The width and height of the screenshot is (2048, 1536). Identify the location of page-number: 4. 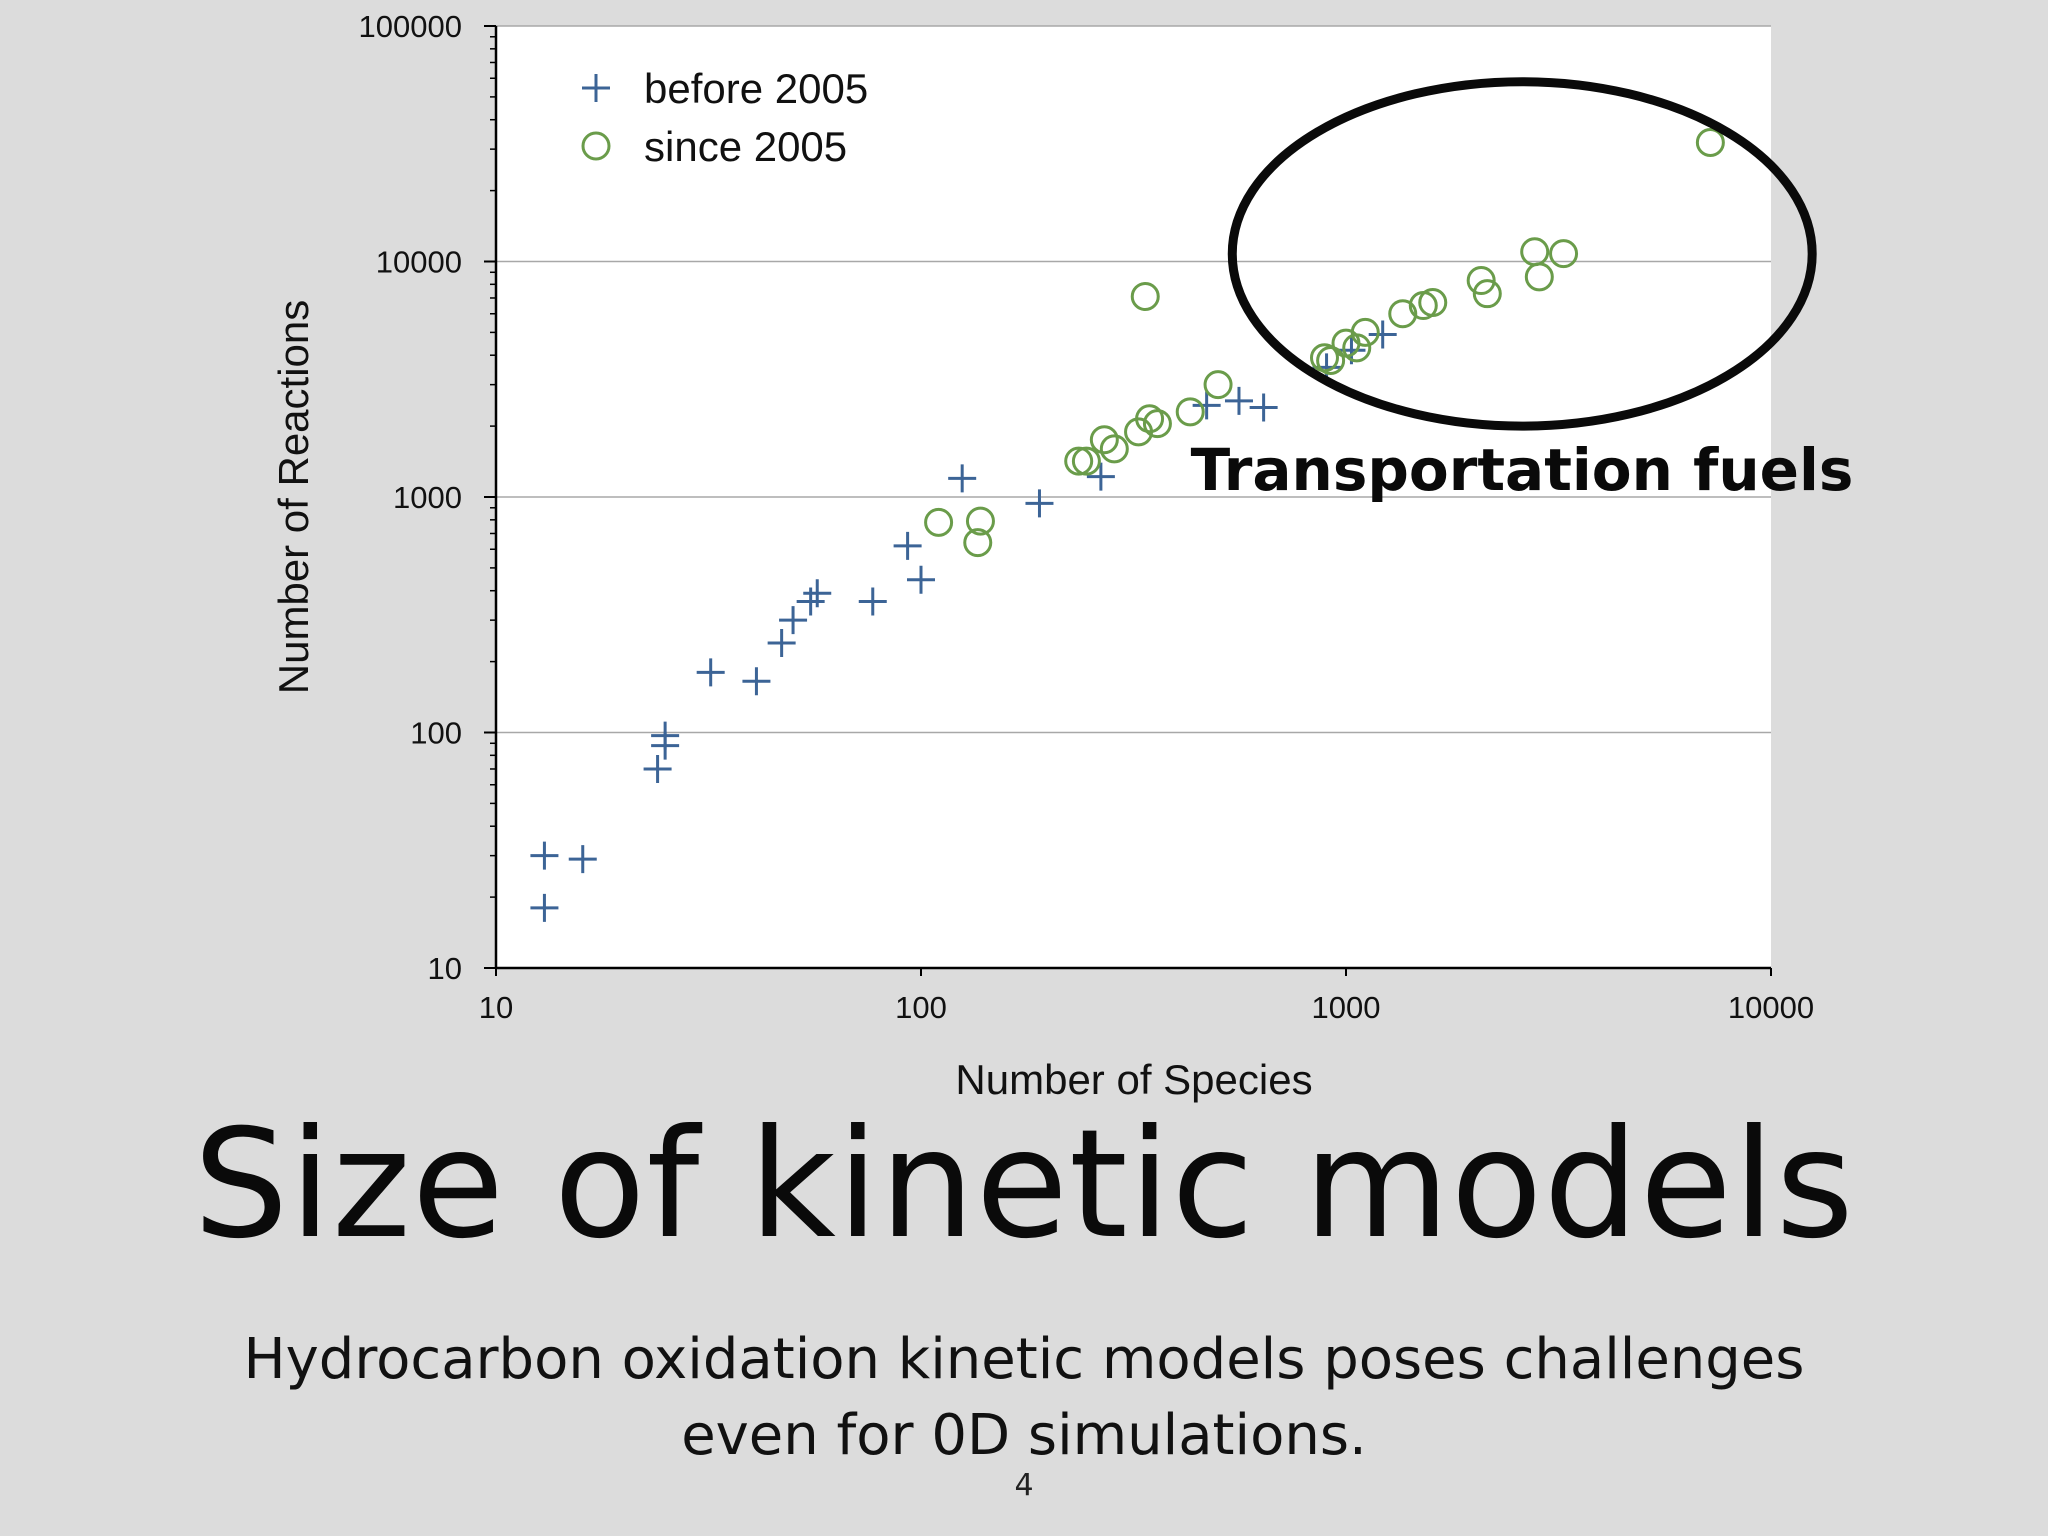
(1024, 1485).